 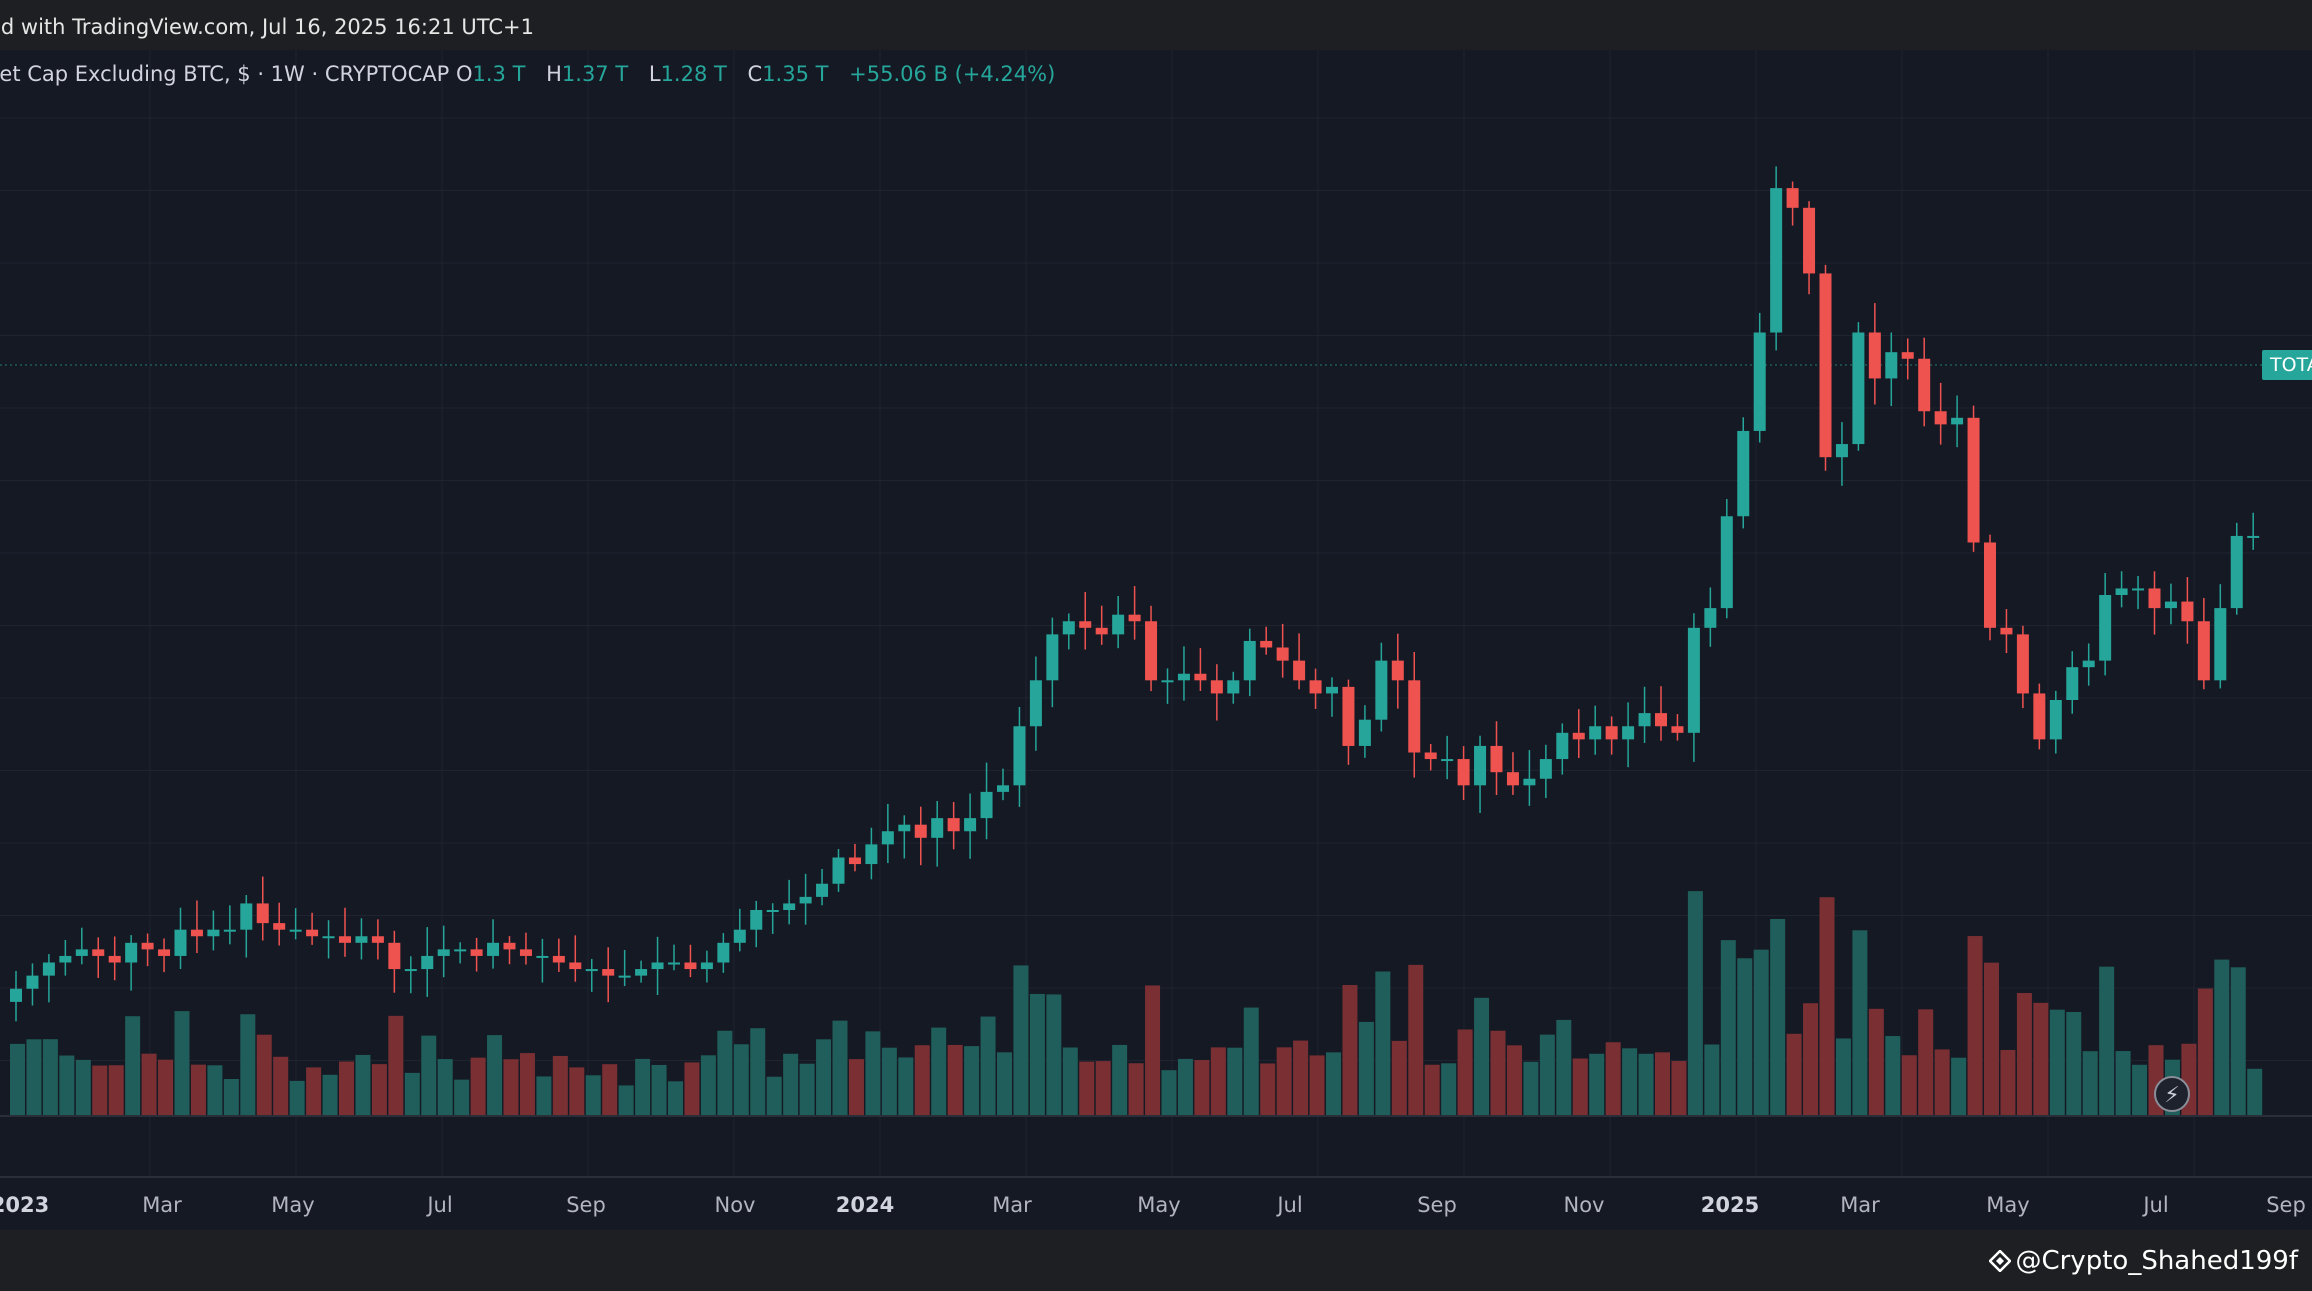 What do you see at coordinates (554, 74) in the screenshot?
I see `high-label: H` at bounding box center [554, 74].